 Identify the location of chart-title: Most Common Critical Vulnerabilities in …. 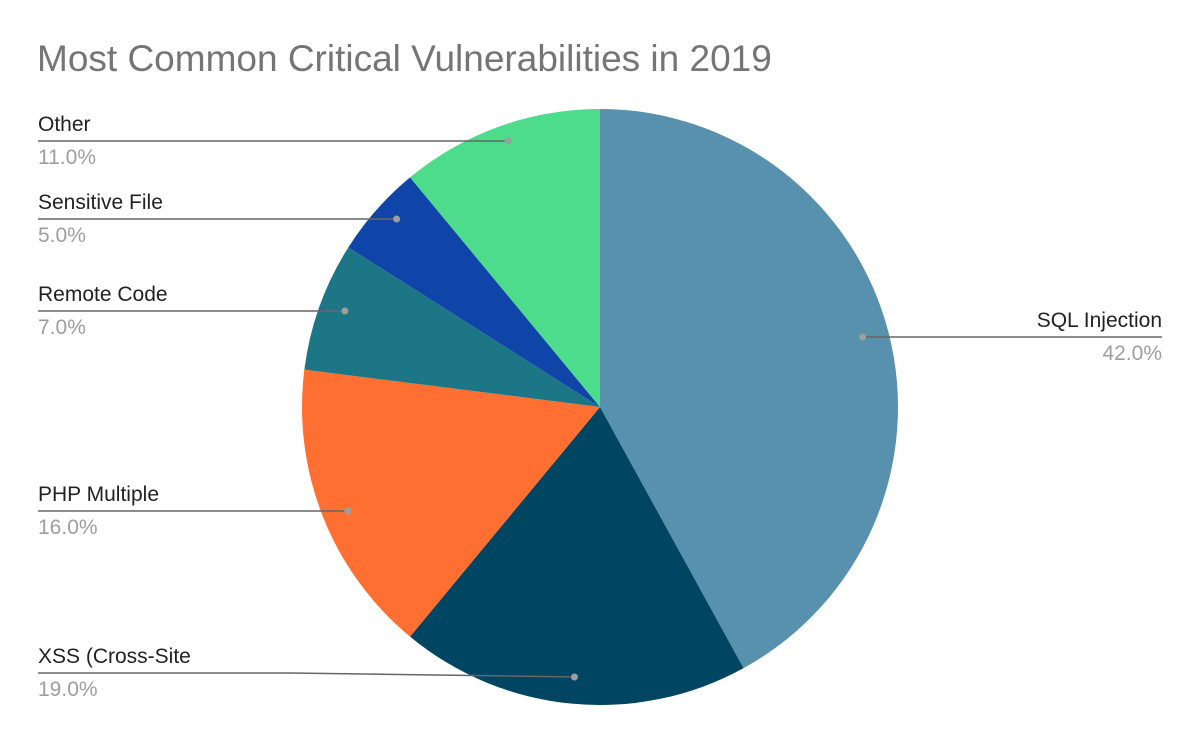
(404, 58).